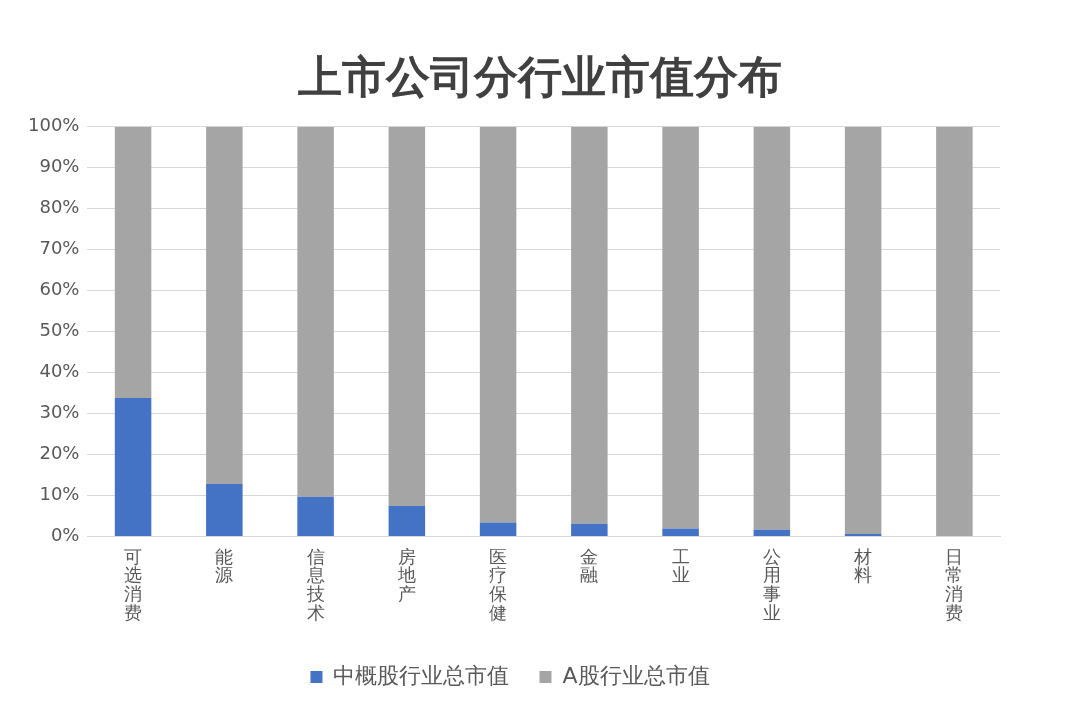  I want to click on x-tick-label: 房地产, so click(406, 575).